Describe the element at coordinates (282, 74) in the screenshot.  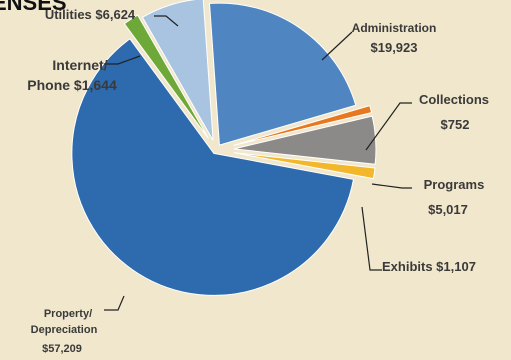
I see `slice-administration` at that location.